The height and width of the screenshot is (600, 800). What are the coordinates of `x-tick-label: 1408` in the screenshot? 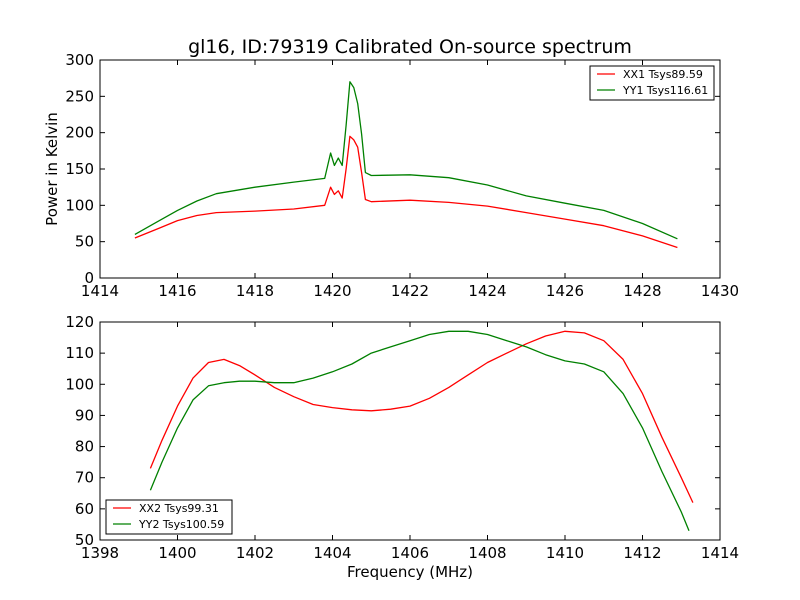 It's located at (487, 553).